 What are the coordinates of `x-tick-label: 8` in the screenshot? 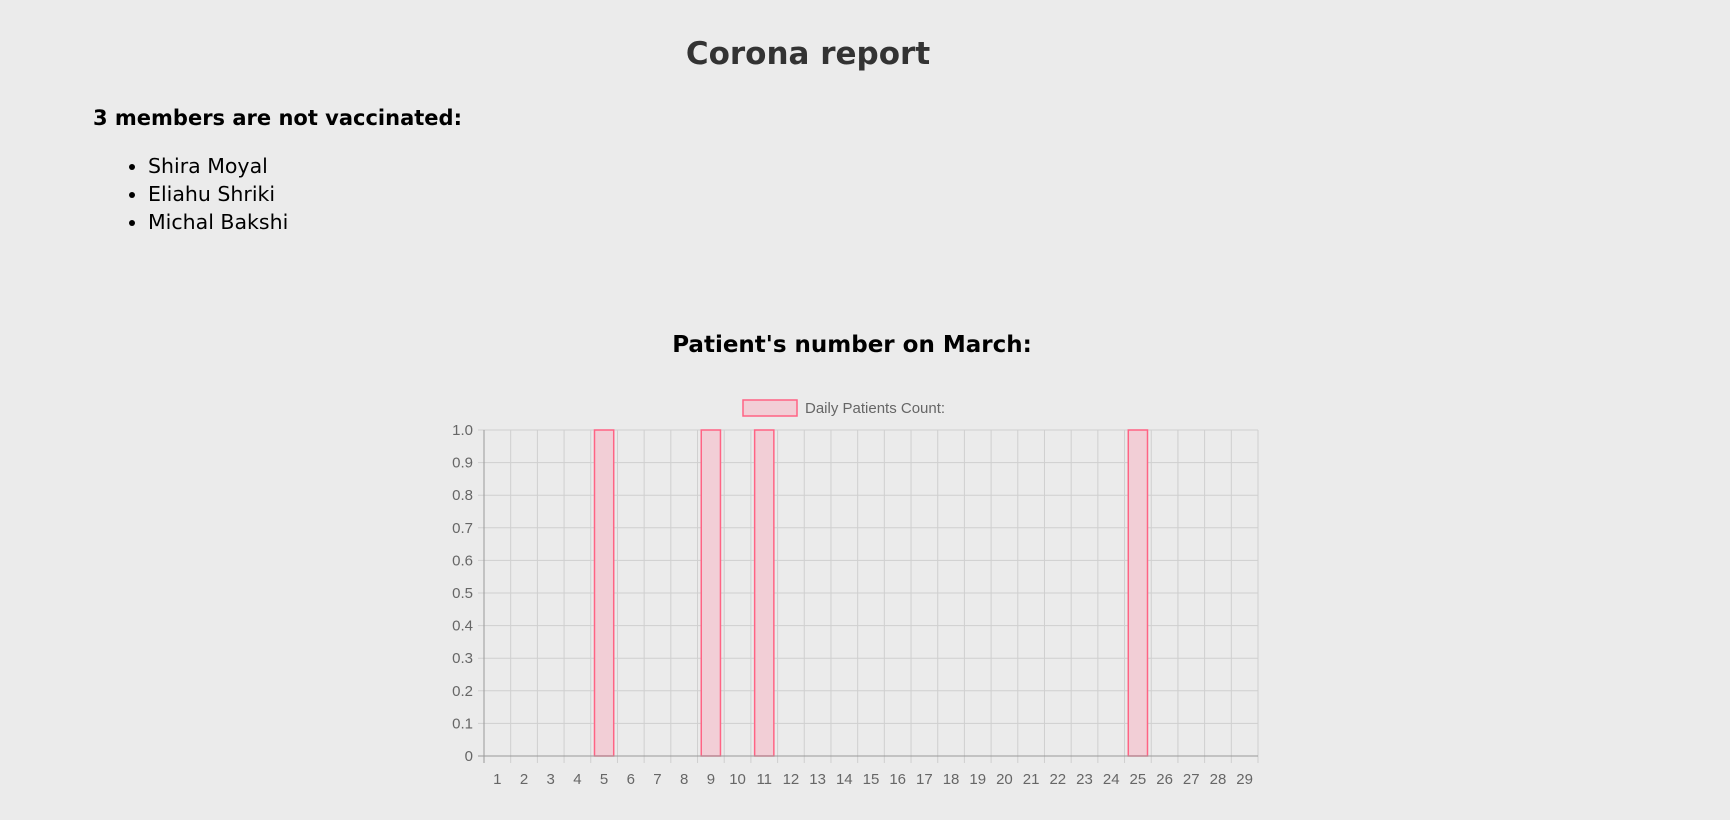 It's located at (684, 779).